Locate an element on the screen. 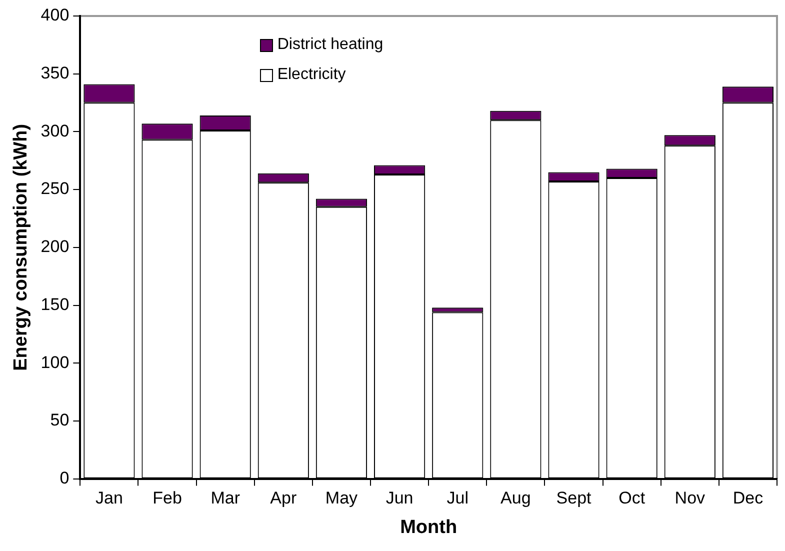 This screenshot has width=785, height=551. x-tick-label: Feb is located at coordinates (167, 498).